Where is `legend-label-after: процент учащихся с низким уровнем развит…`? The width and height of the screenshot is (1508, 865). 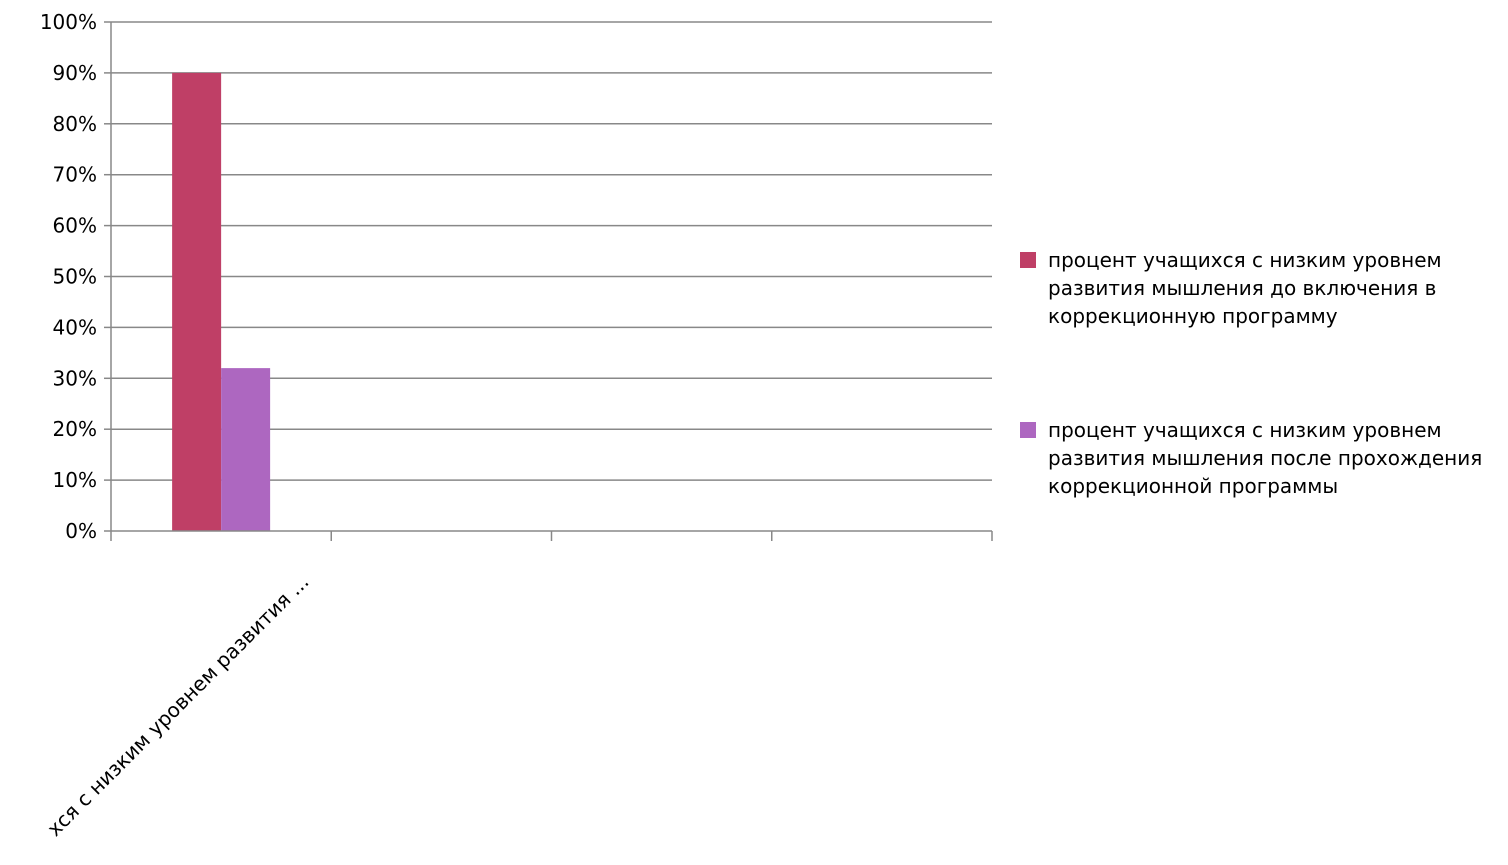 legend-label-after: процент учащихся с низким уровнем развит… is located at coordinates (1265, 458).